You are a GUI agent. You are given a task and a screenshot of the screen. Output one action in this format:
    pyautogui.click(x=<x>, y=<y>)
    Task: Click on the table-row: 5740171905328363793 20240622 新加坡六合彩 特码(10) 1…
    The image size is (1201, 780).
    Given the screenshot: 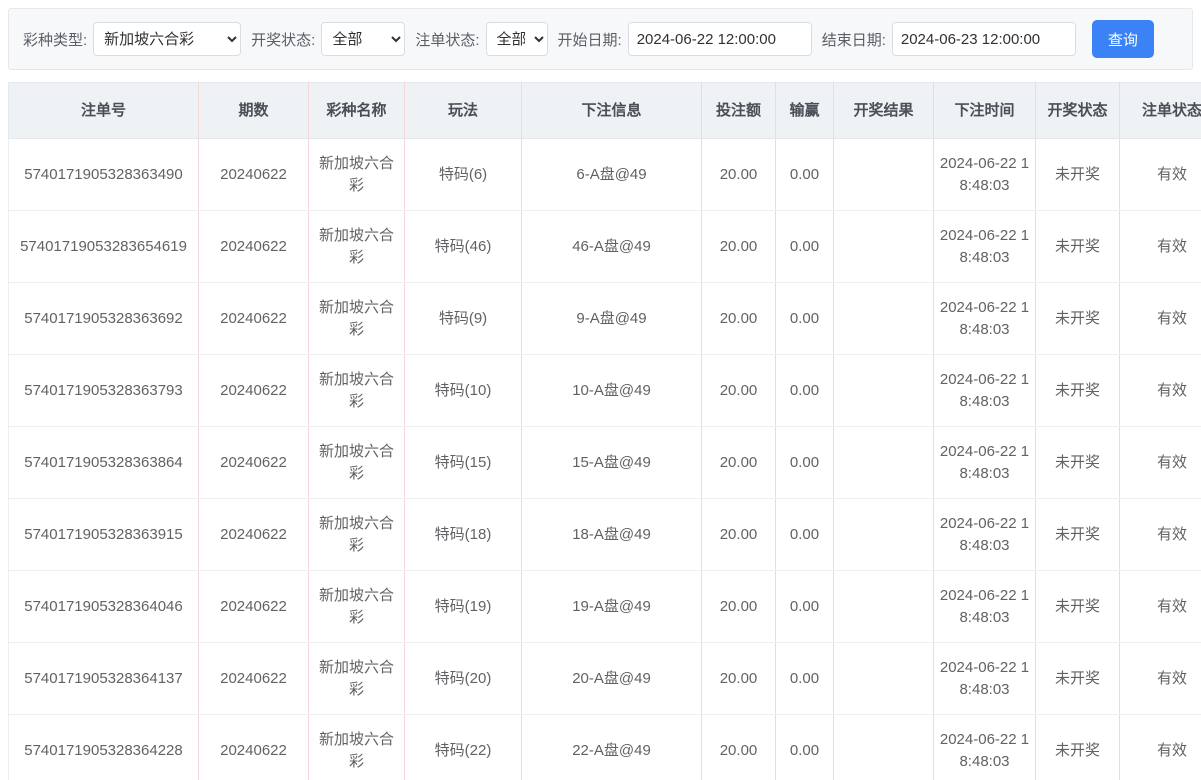 What is the action you would take?
    pyautogui.click(x=604, y=390)
    